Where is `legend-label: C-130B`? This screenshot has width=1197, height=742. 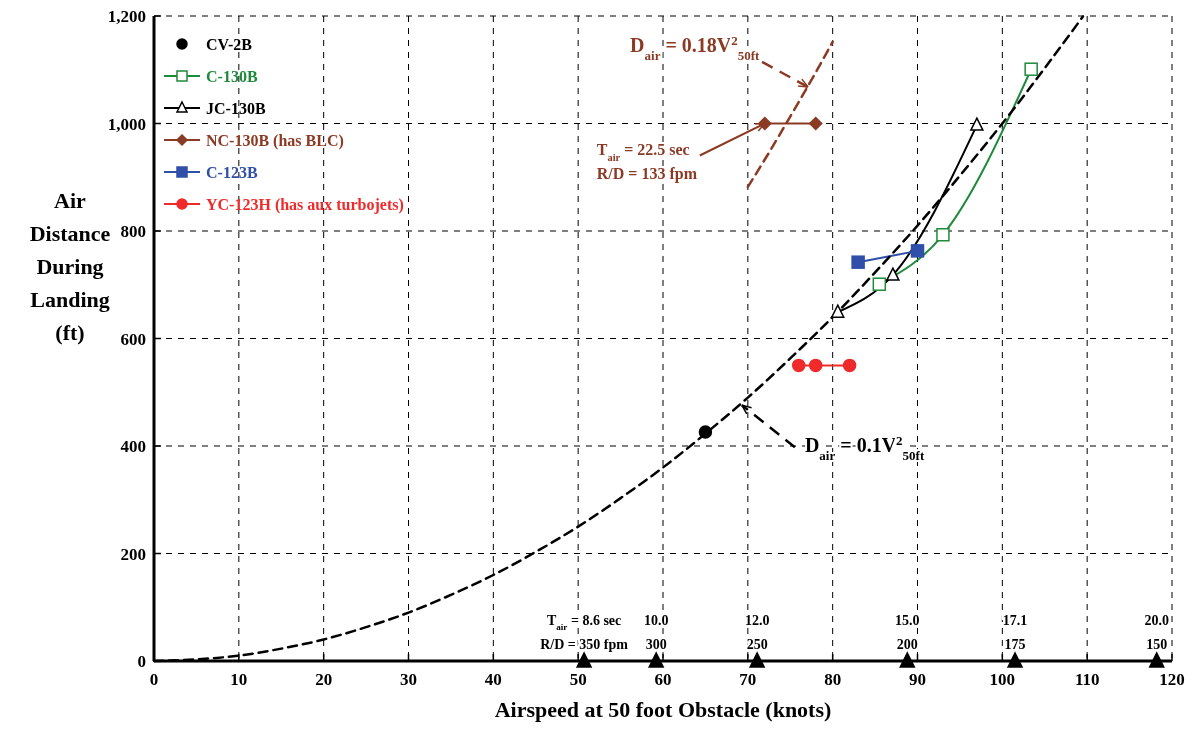
legend-label: C-130B is located at coordinates (232, 76).